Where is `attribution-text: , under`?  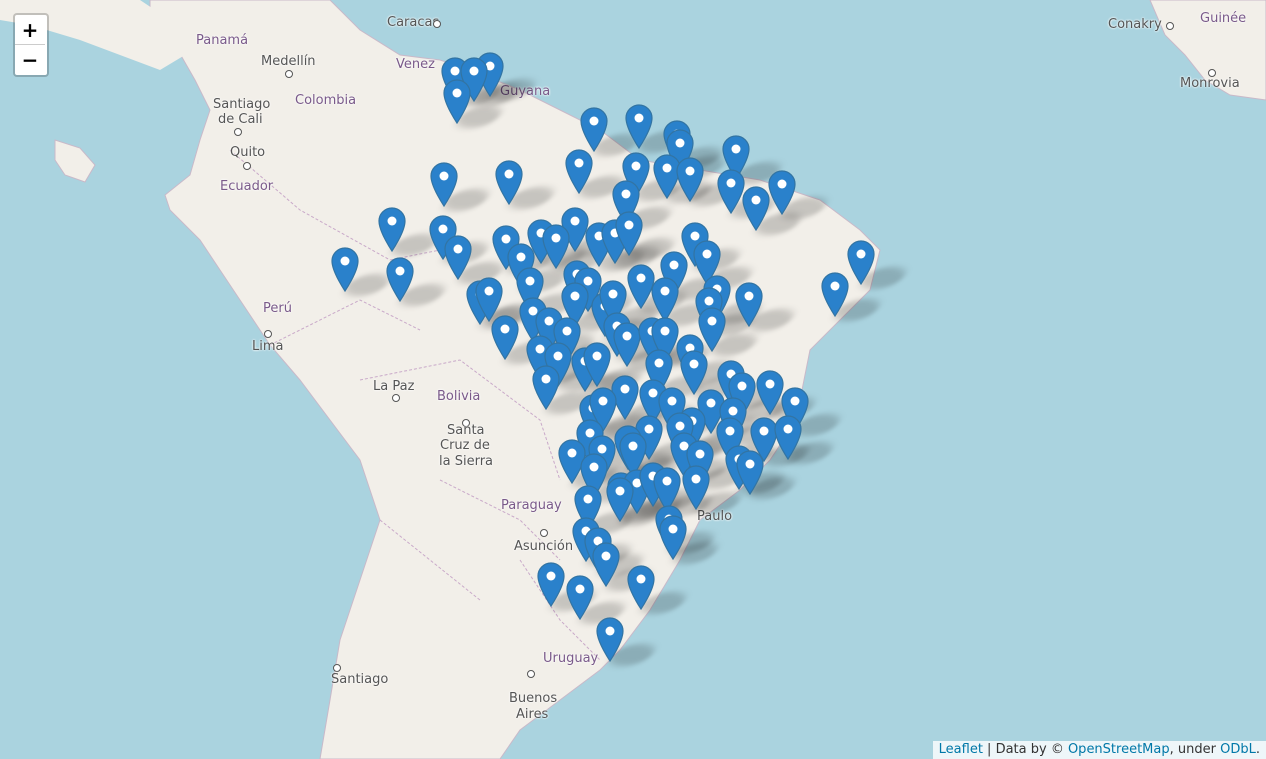 attribution-text: , under is located at coordinates (1195, 749).